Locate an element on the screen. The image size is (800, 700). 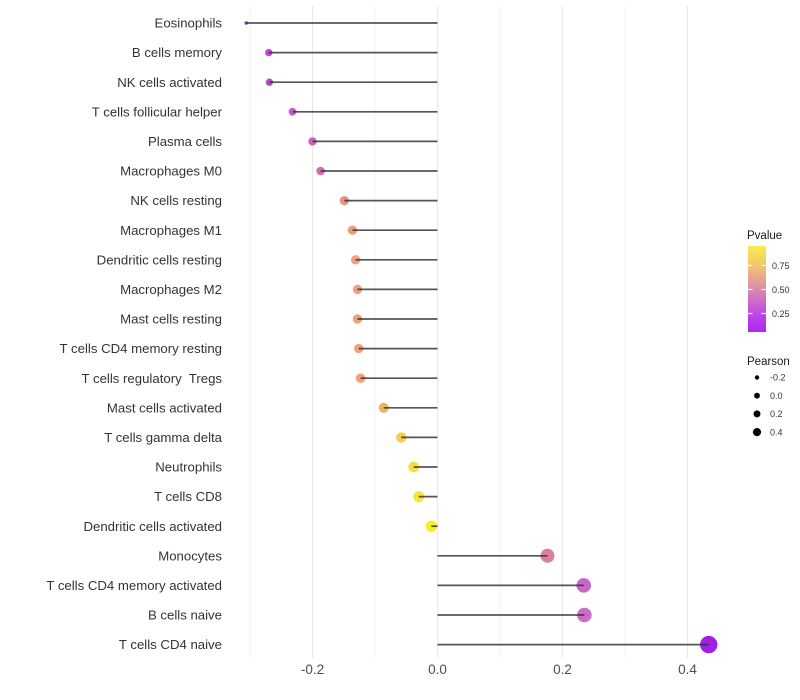
y-axis-label: Macrophages M2 is located at coordinates (171, 289).